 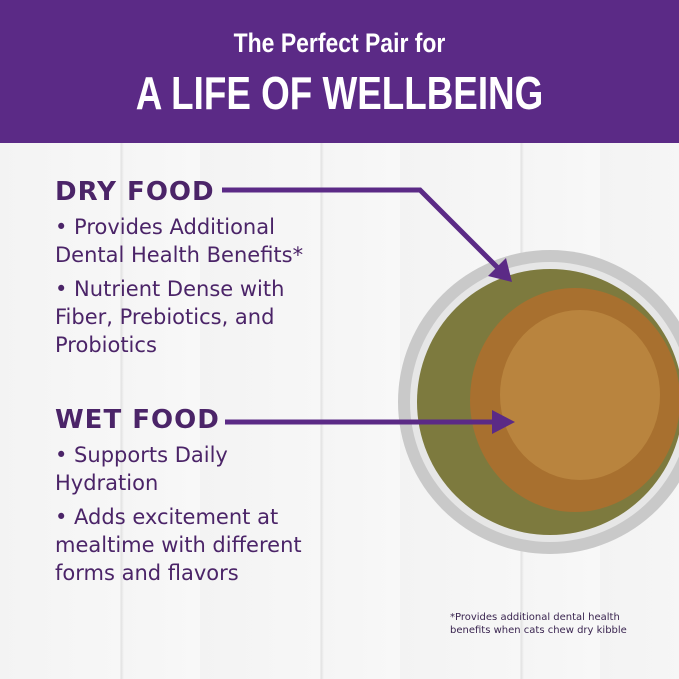 I want to click on dry-food-title: DRY FOOD, so click(x=135, y=192).